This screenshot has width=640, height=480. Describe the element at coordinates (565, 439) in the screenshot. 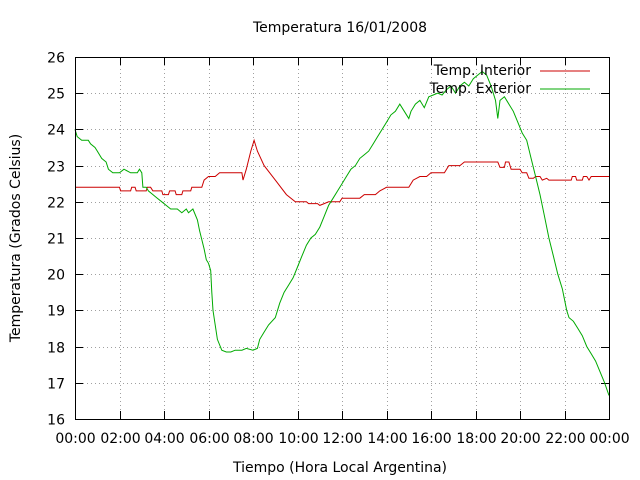

I see `x-tick-label: 22:00` at that location.